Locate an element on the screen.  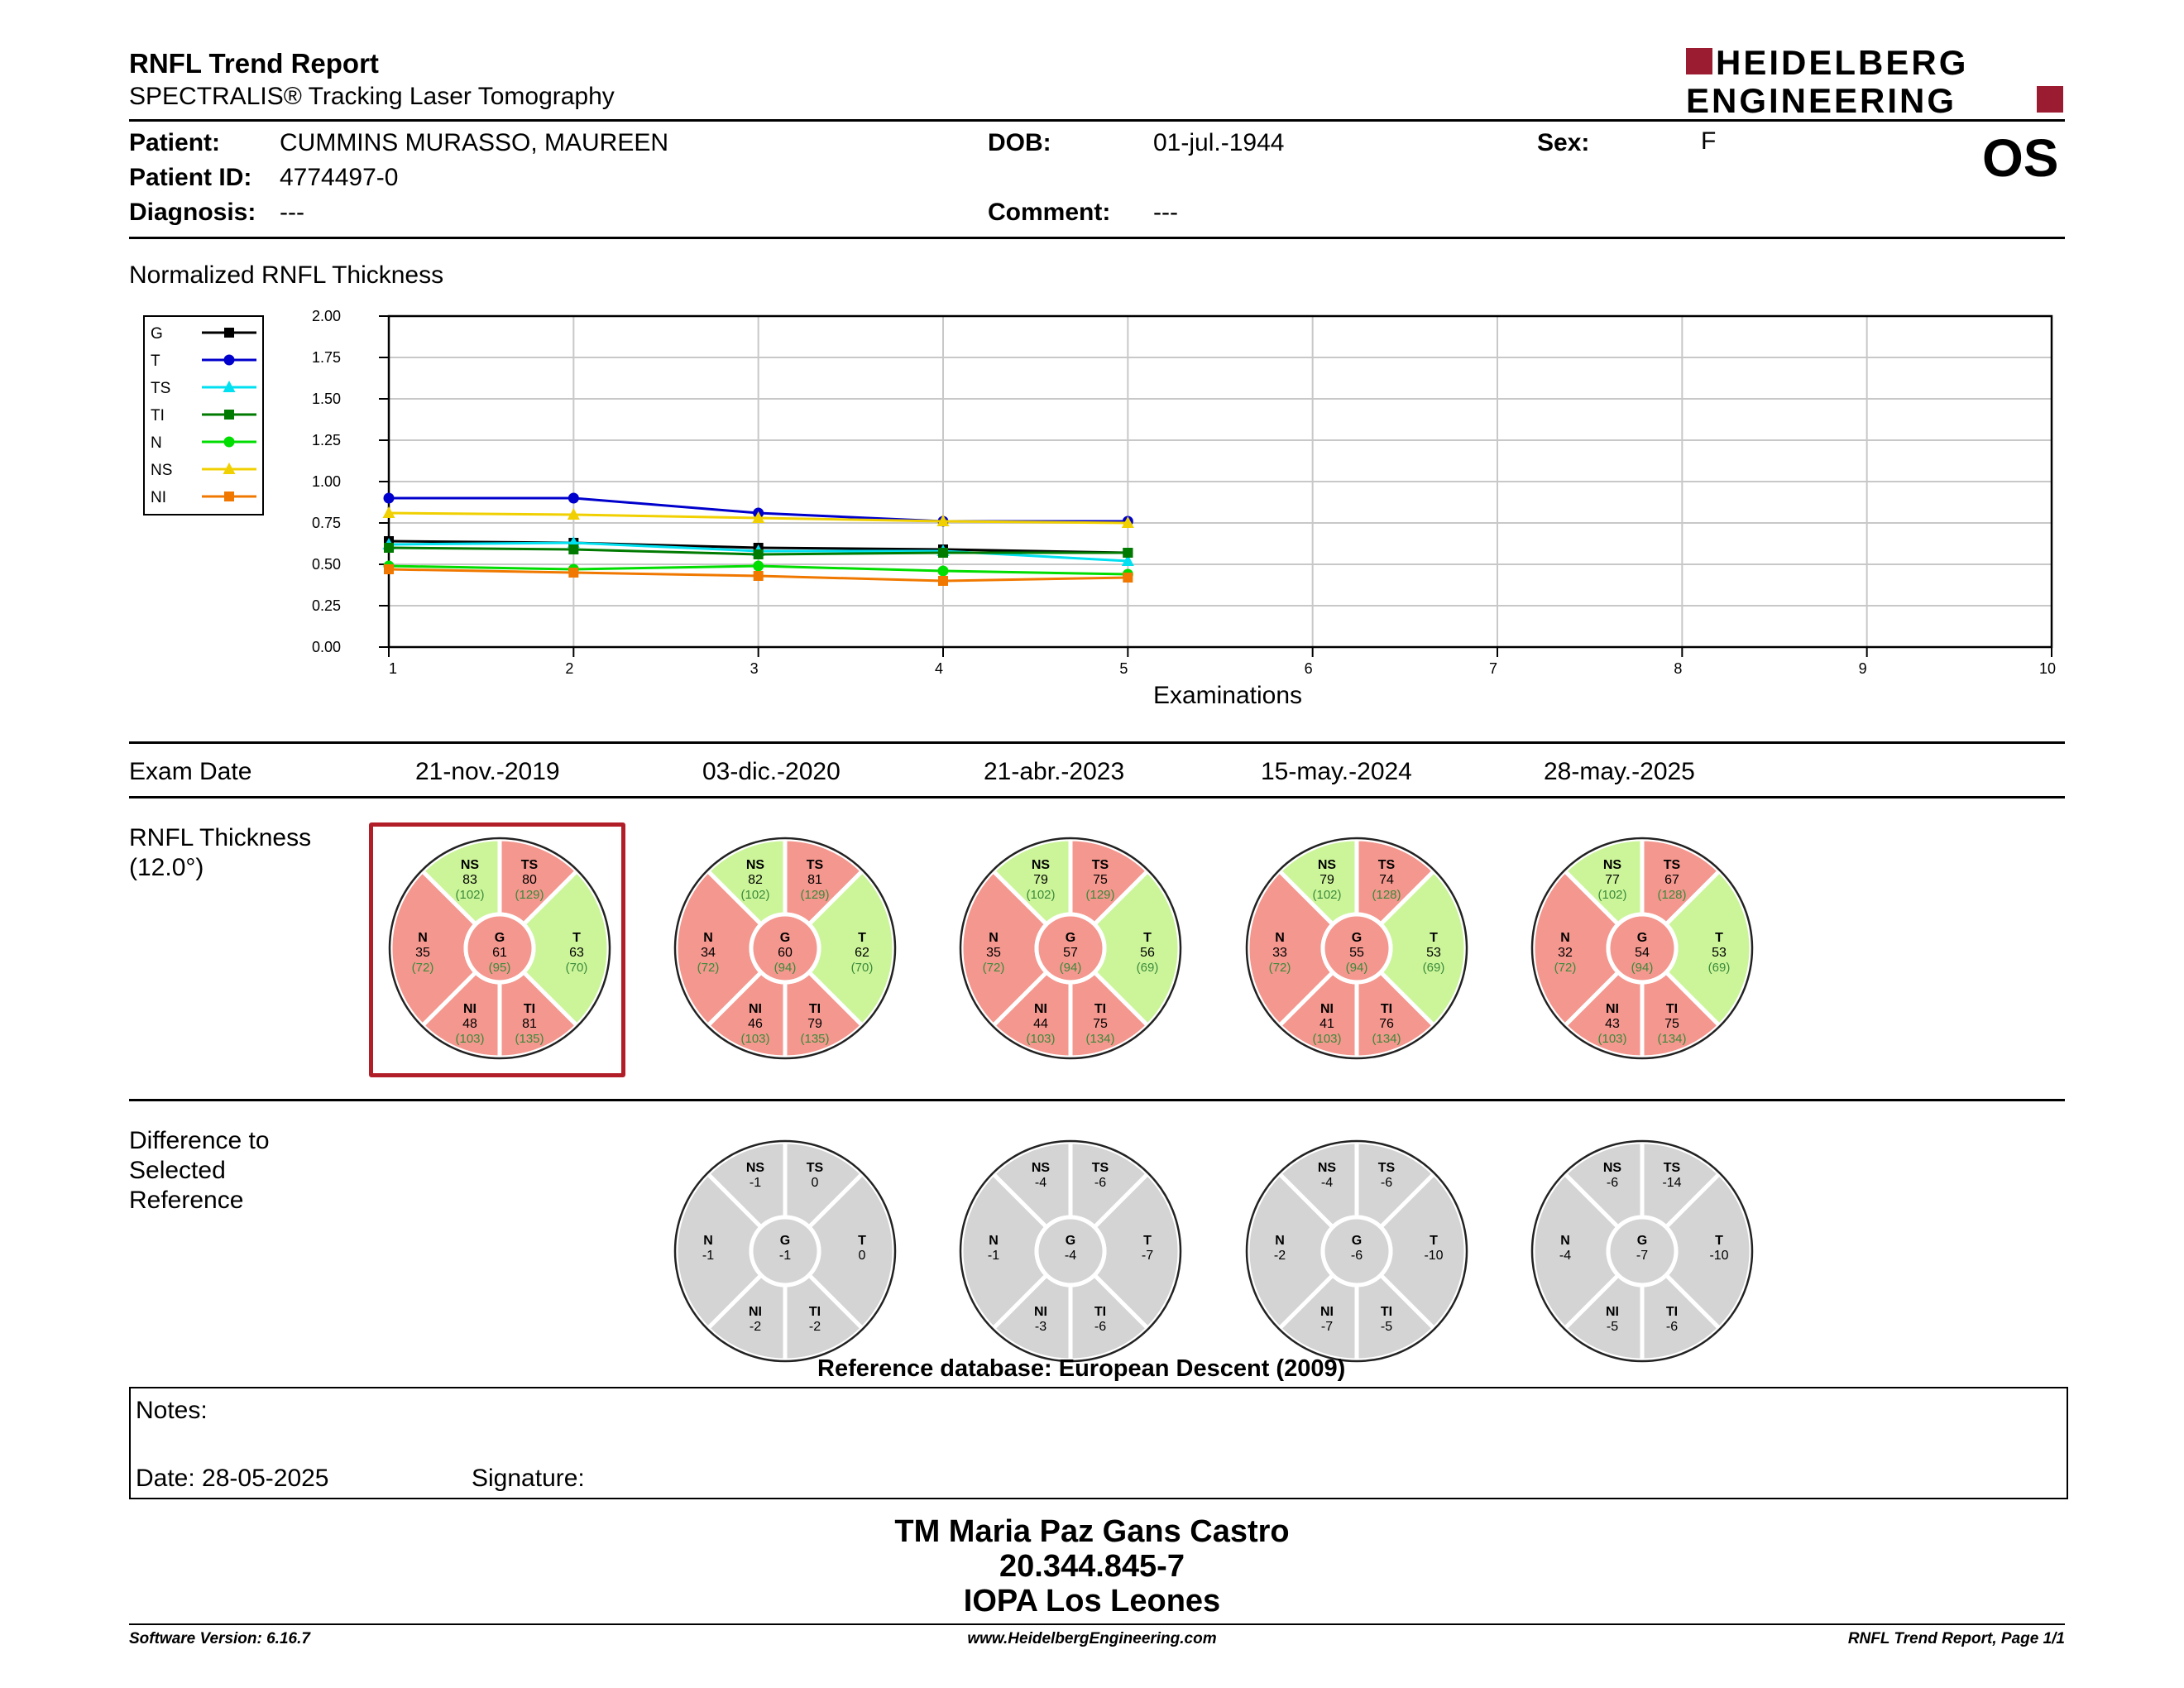
sex-value: F is located at coordinates (1709, 141).